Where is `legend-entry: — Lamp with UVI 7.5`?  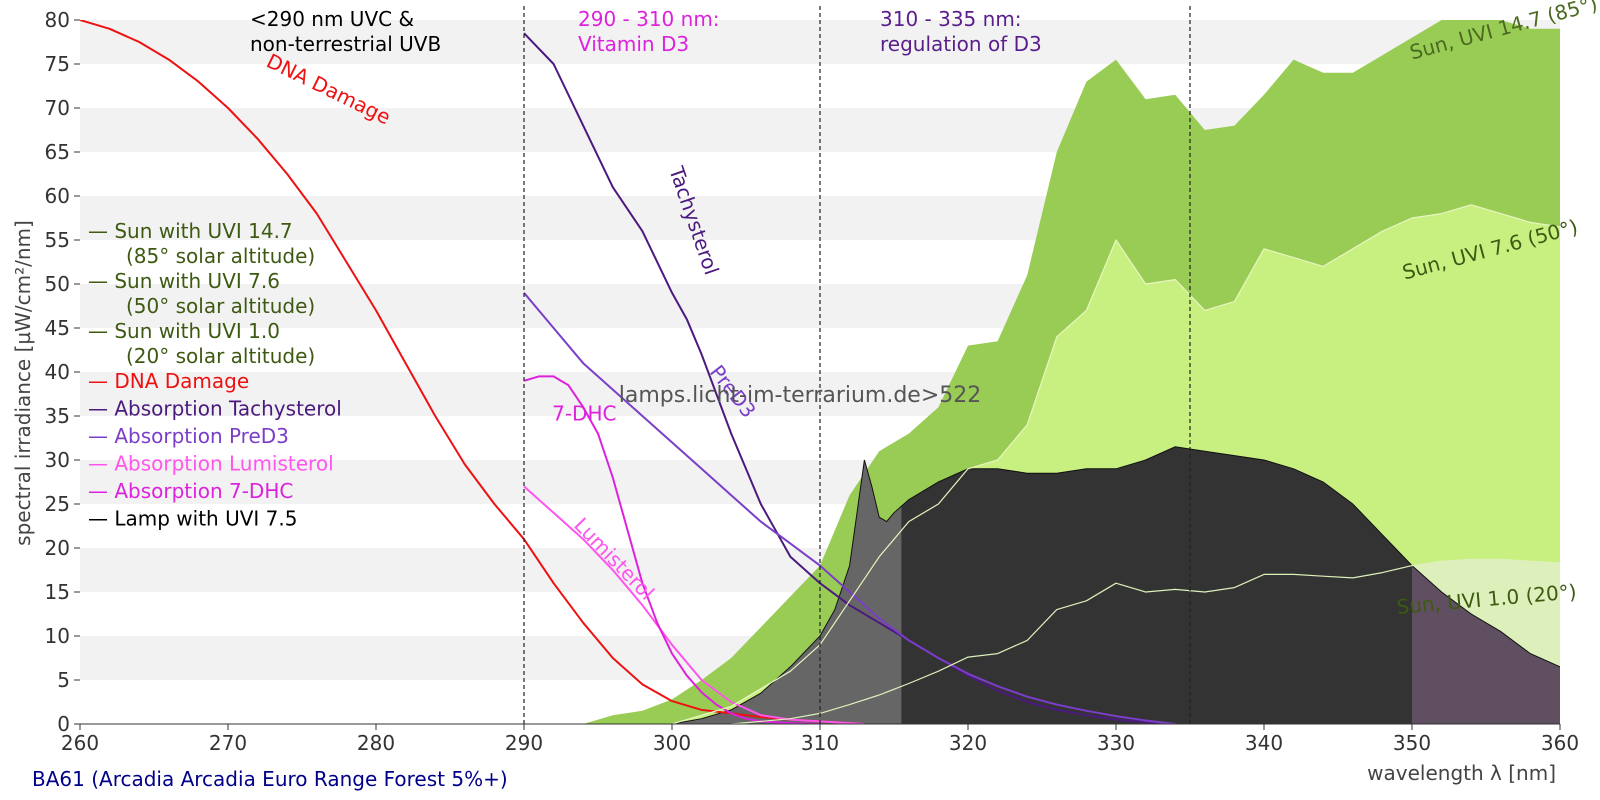 legend-entry: — Lamp with UVI 7.5 is located at coordinates (192, 519).